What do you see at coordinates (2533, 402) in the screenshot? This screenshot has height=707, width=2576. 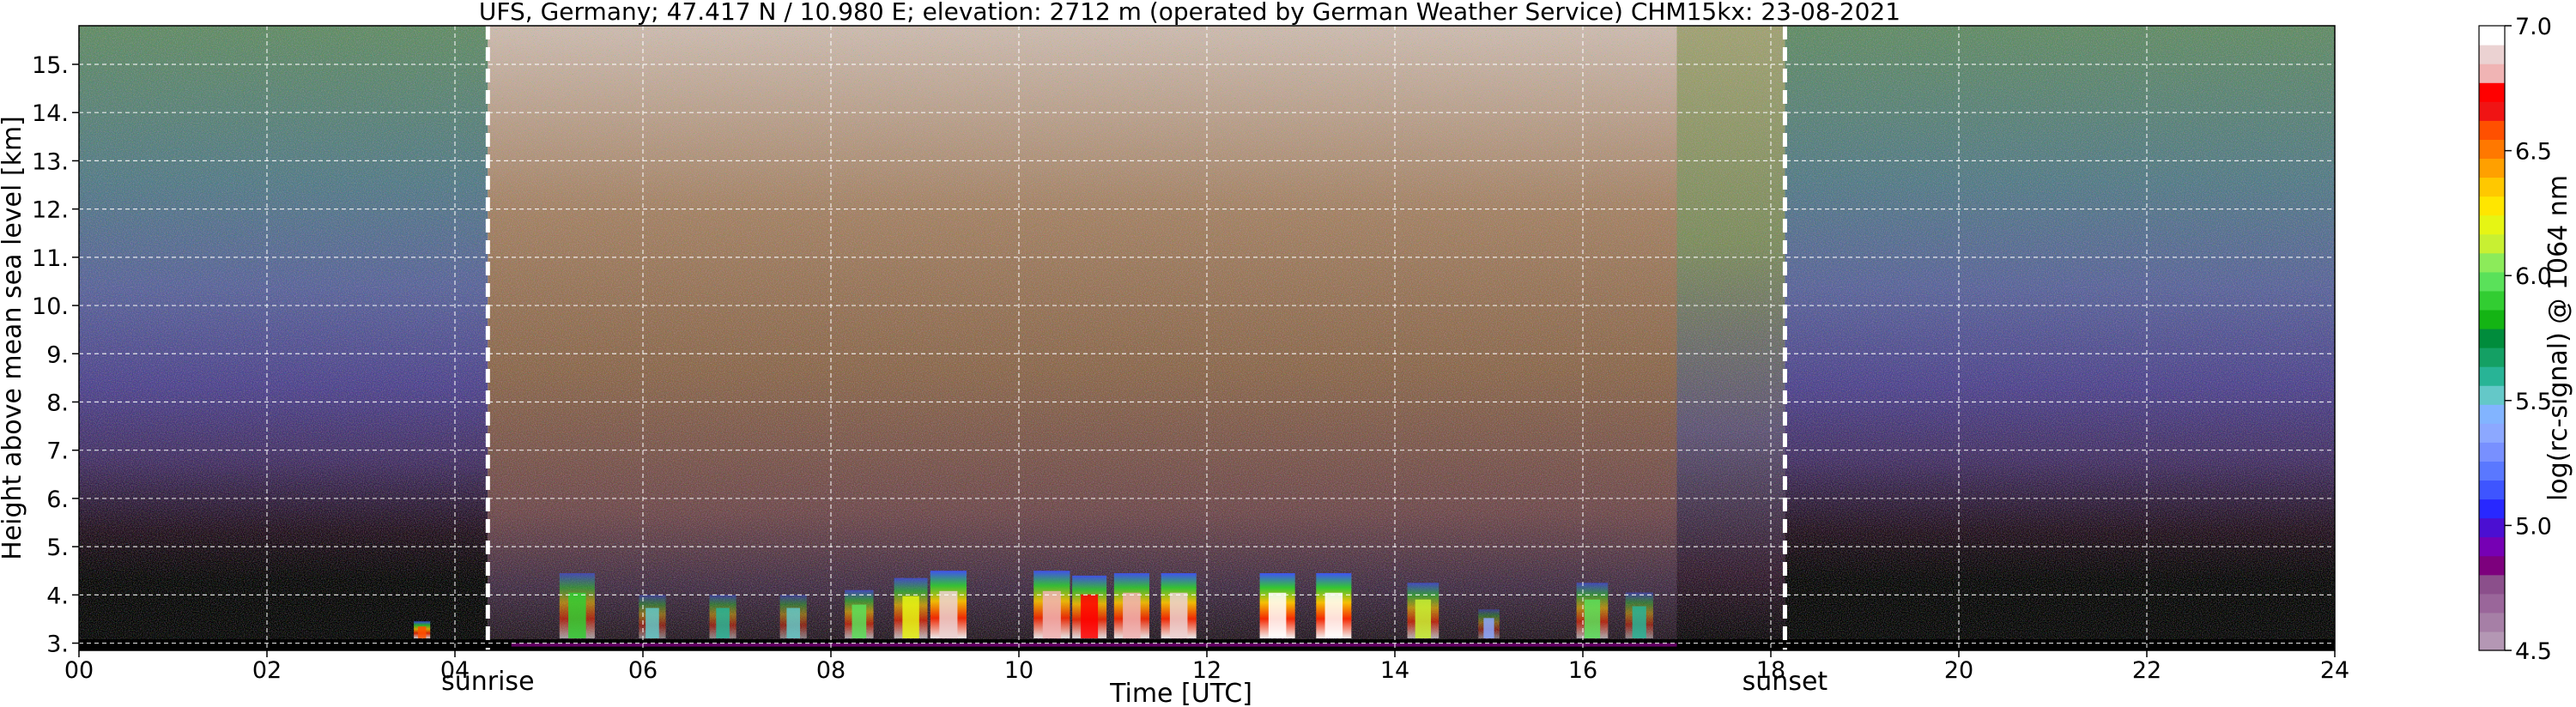 I see `colorbar-tick-label: 5.5` at bounding box center [2533, 402].